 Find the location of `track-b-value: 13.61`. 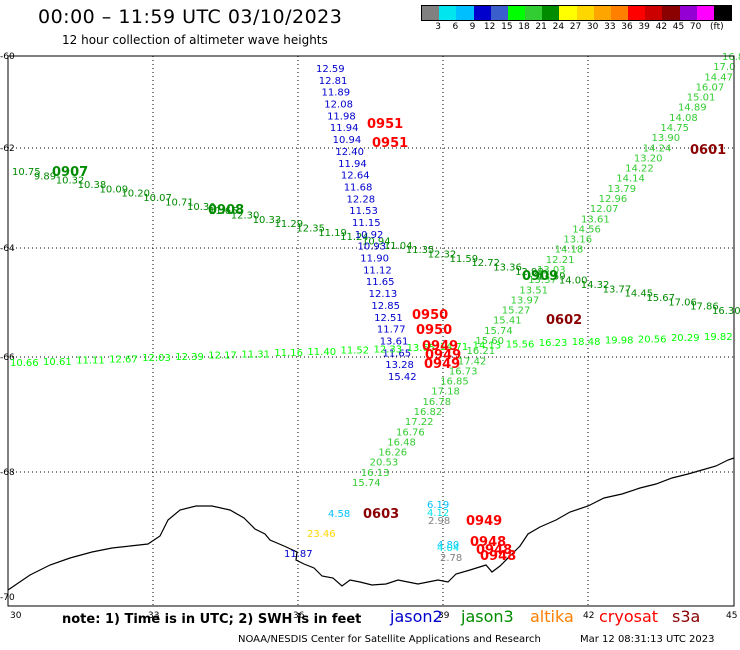

track-b-value: 13.61 is located at coordinates (394, 341).